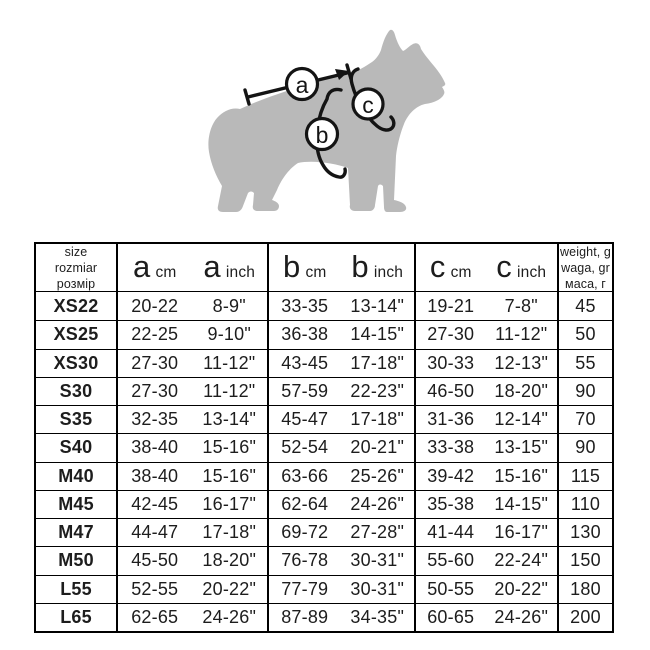  I want to click on cell-b_inch: 20-21", so click(377, 447).